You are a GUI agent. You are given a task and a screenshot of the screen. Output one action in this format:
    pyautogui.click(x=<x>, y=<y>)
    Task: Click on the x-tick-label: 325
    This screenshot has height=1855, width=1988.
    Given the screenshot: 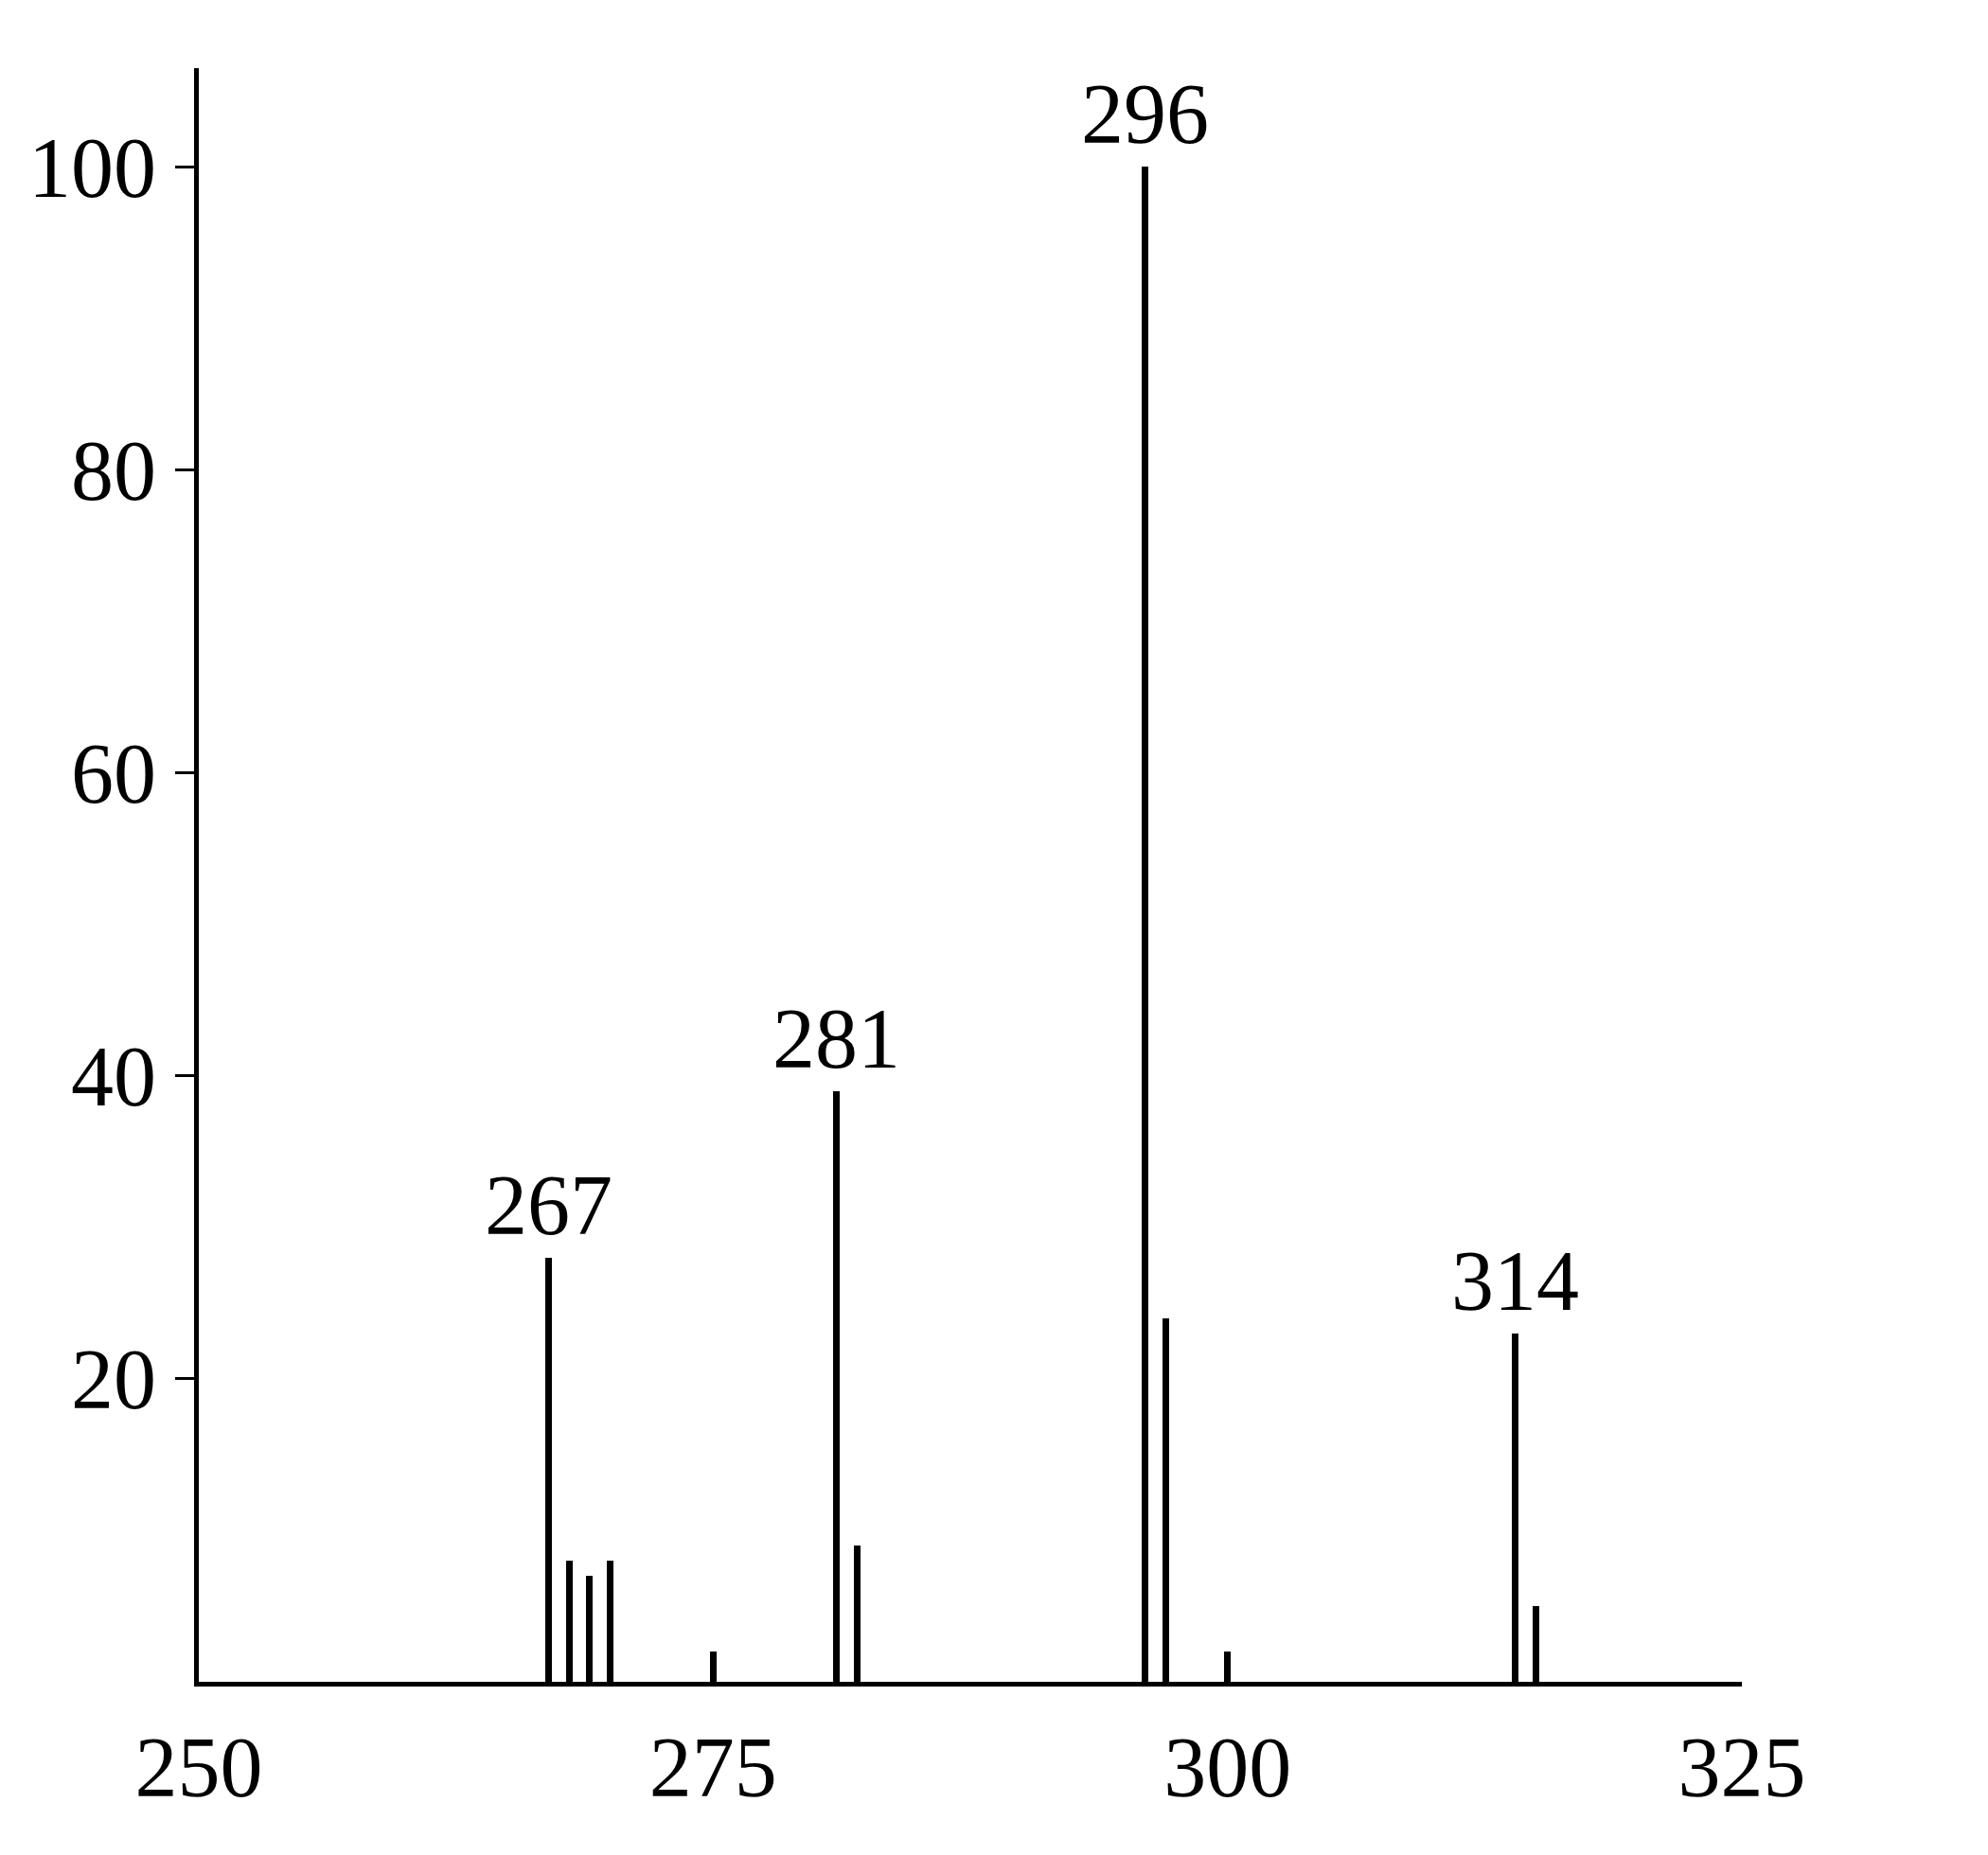 What is the action you would take?
    pyautogui.click(x=1741, y=1767)
    